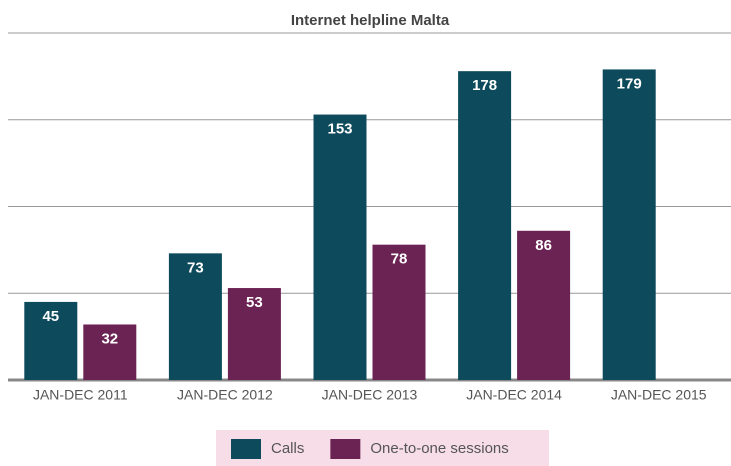 The height and width of the screenshot is (466, 731). I want to click on x-tick-label: JAN-DEC 2011, so click(80, 395).